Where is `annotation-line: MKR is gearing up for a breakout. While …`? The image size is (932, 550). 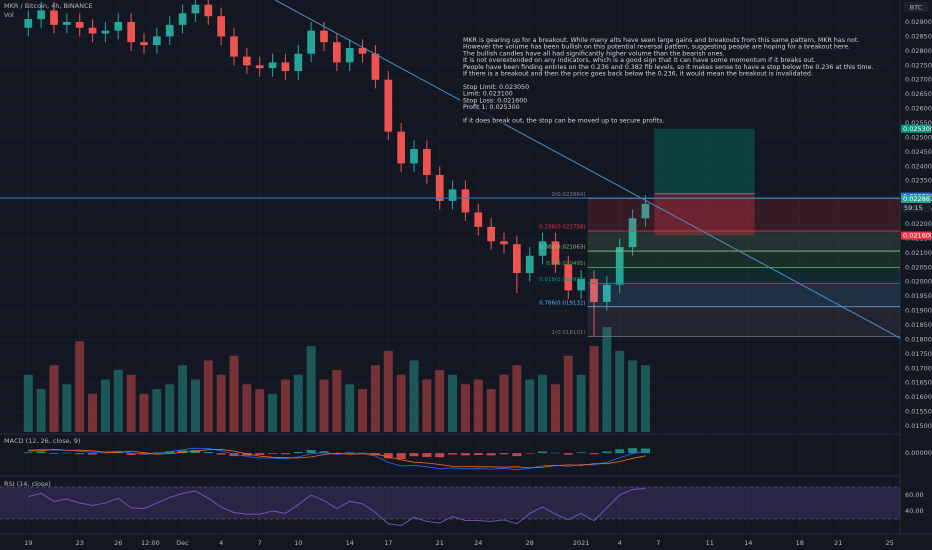 annotation-line: MKR is gearing up for a breakout. While … is located at coordinates (661, 40).